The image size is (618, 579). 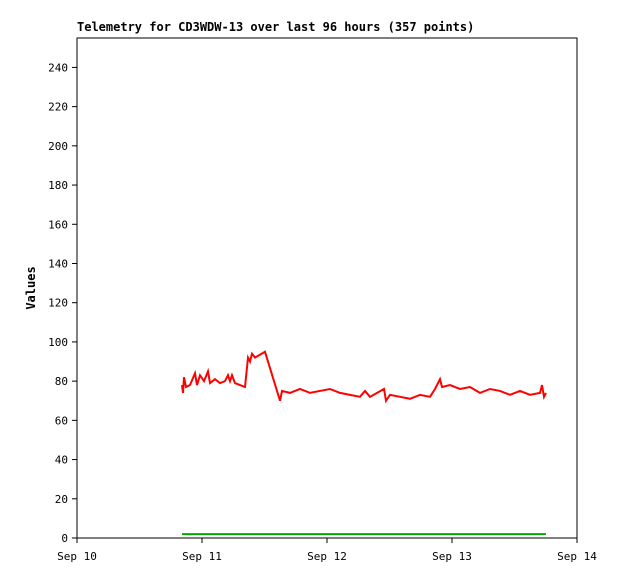 What do you see at coordinates (58, 342) in the screenshot?
I see `y-tick-label: 100` at bounding box center [58, 342].